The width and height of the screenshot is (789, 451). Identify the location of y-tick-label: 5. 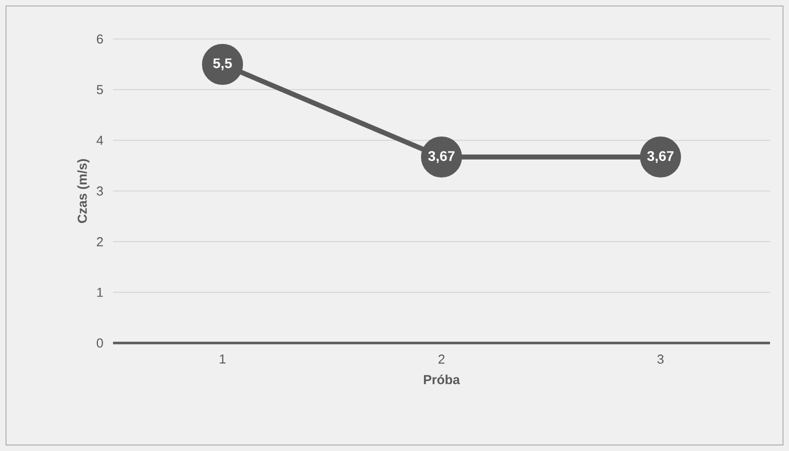
(99, 89).